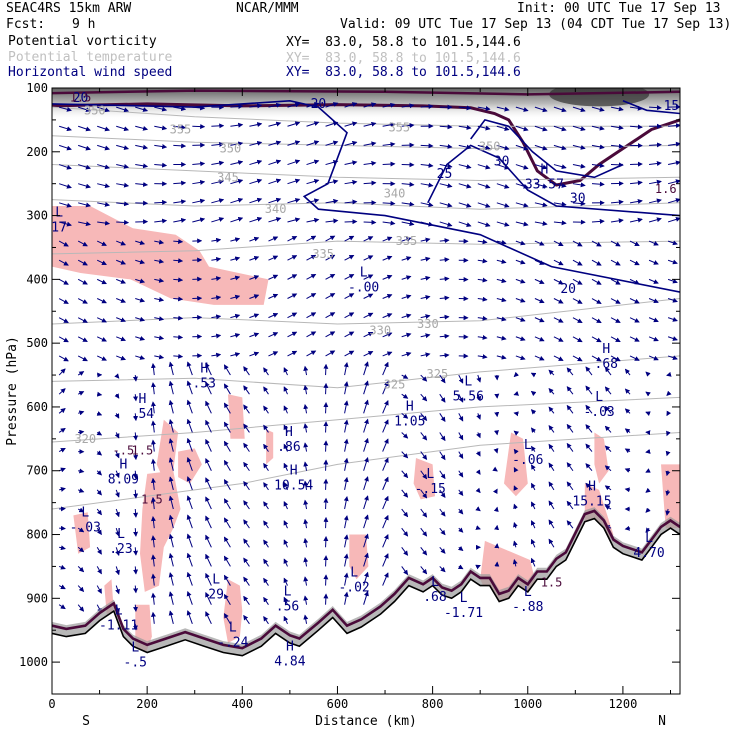 This screenshot has height=740, width=740. I want to click on x-tick-label: 1200, so click(622, 704).